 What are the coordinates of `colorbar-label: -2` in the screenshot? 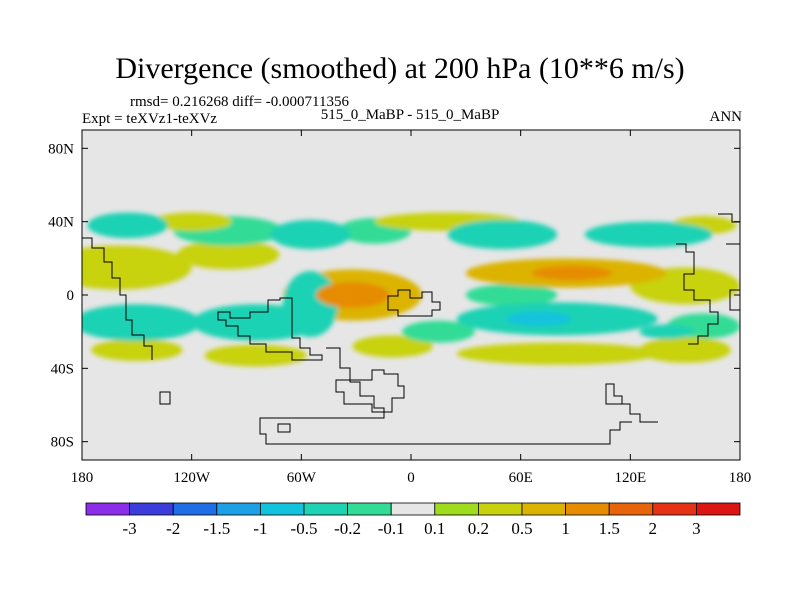 It's located at (173, 528).